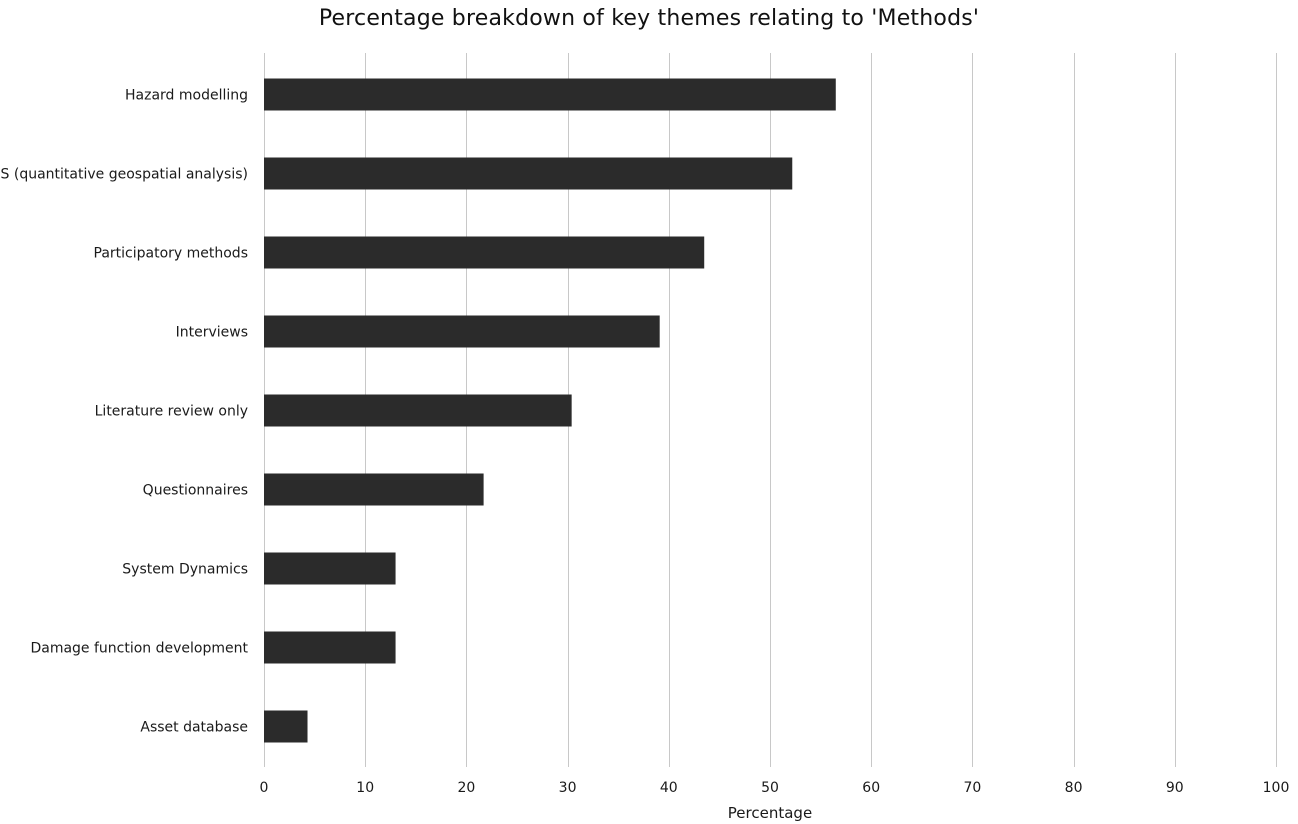  What do you see at coordinates (1074, 788) in the screenshot?
I see `x-tick-label: 80` at bounding box center [1074, 788].